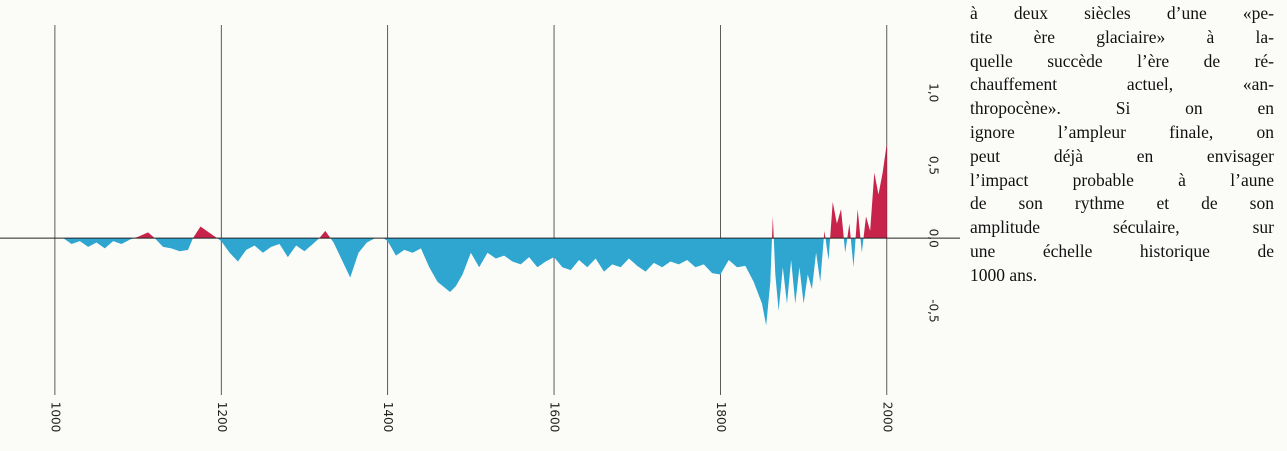 The width and height of the screenshot is (1287, 451). I want to click on x-tick-label: 1400, so click(388, 417).